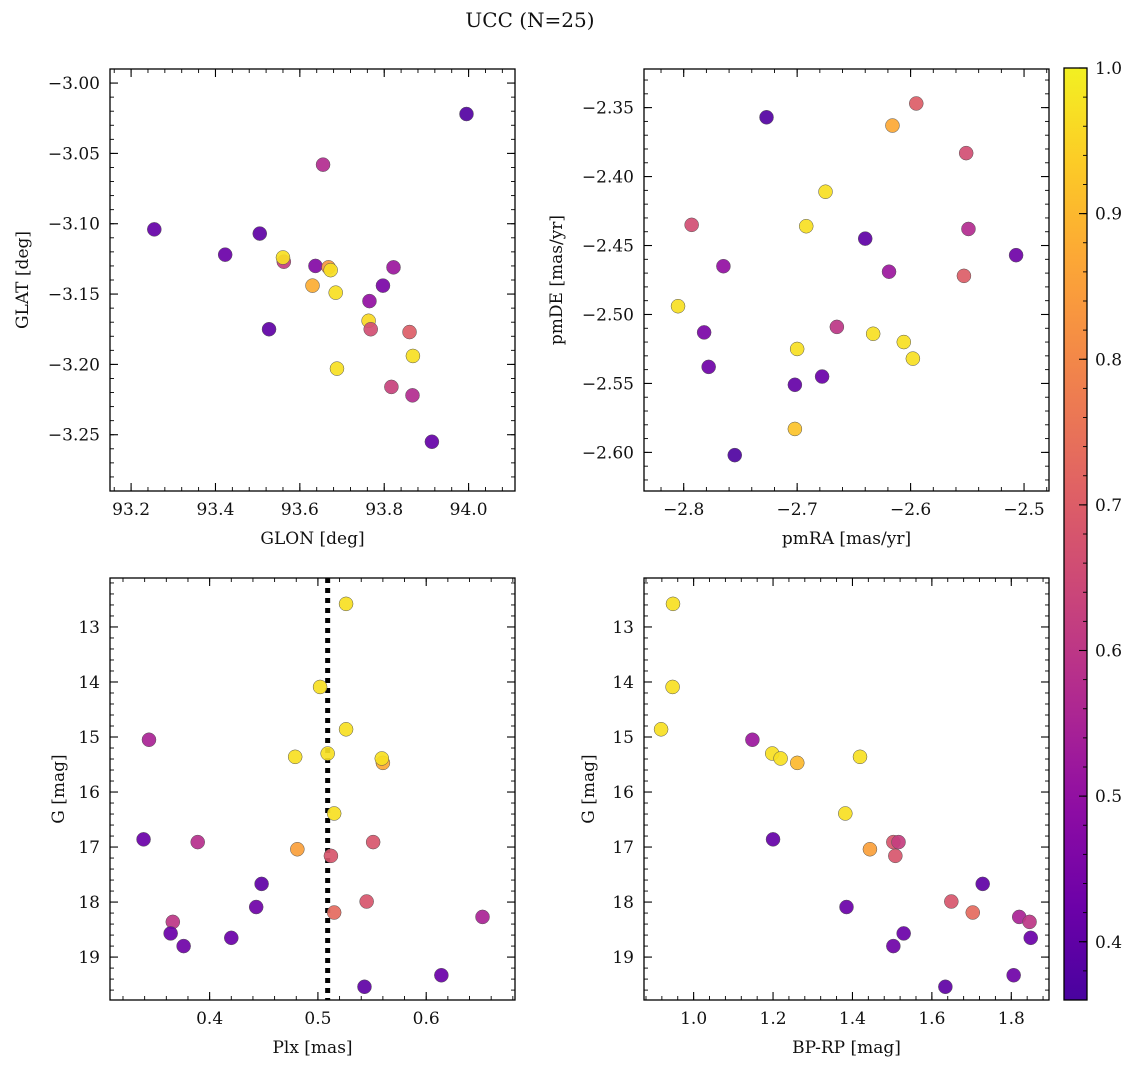 The height and width of the screenshot is (1068, 1136). Describe the element at coordinates (1108, 652) in the screenshot. I see `colorbar-tick-label: 0.6` at that location.